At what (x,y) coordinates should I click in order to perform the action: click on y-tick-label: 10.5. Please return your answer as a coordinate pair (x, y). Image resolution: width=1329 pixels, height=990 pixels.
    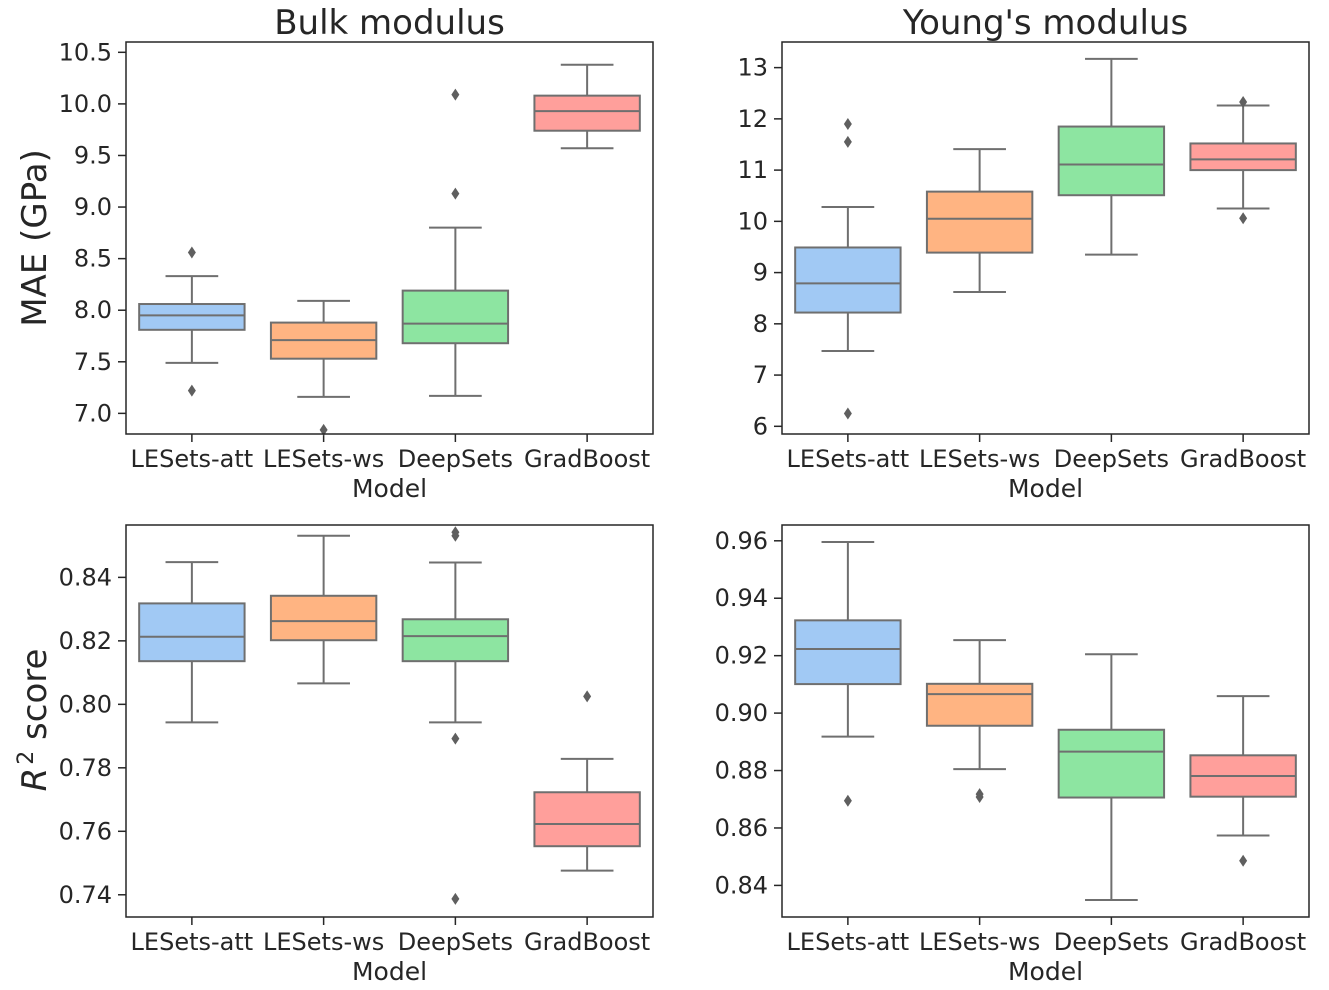
    Looking at the image, I should click on (85, 52).